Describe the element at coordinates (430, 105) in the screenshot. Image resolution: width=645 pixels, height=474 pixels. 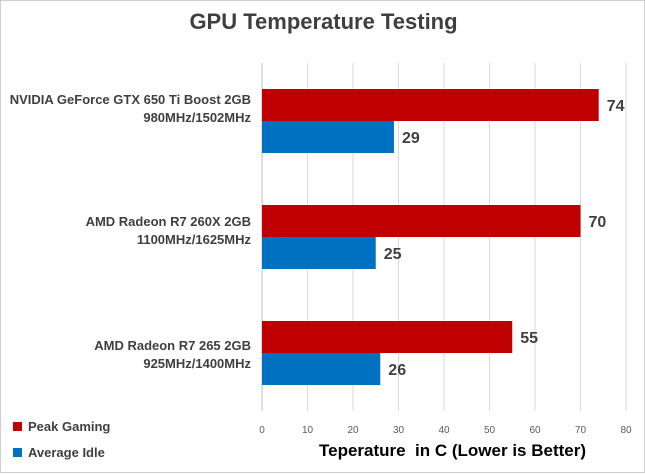
I see `bar-peak-gaming-gtx650` at that location.